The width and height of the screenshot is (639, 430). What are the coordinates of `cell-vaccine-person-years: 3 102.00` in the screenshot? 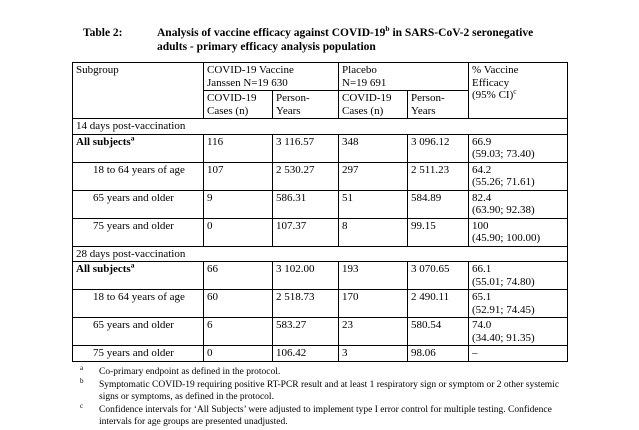 It's located at (305, 275).